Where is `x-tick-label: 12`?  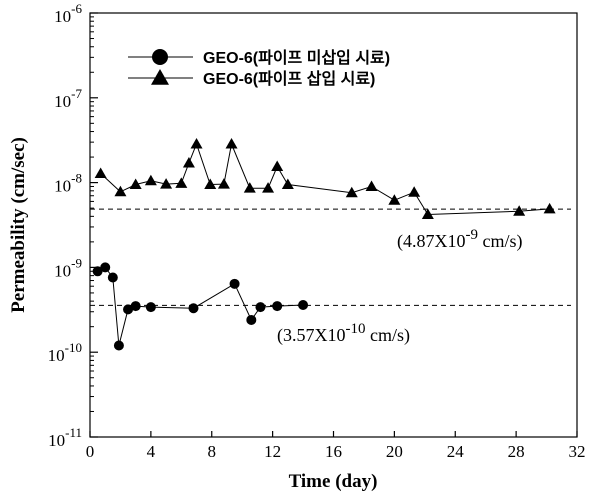
x-tick-label: 12 is located at coordinates (272, 451).